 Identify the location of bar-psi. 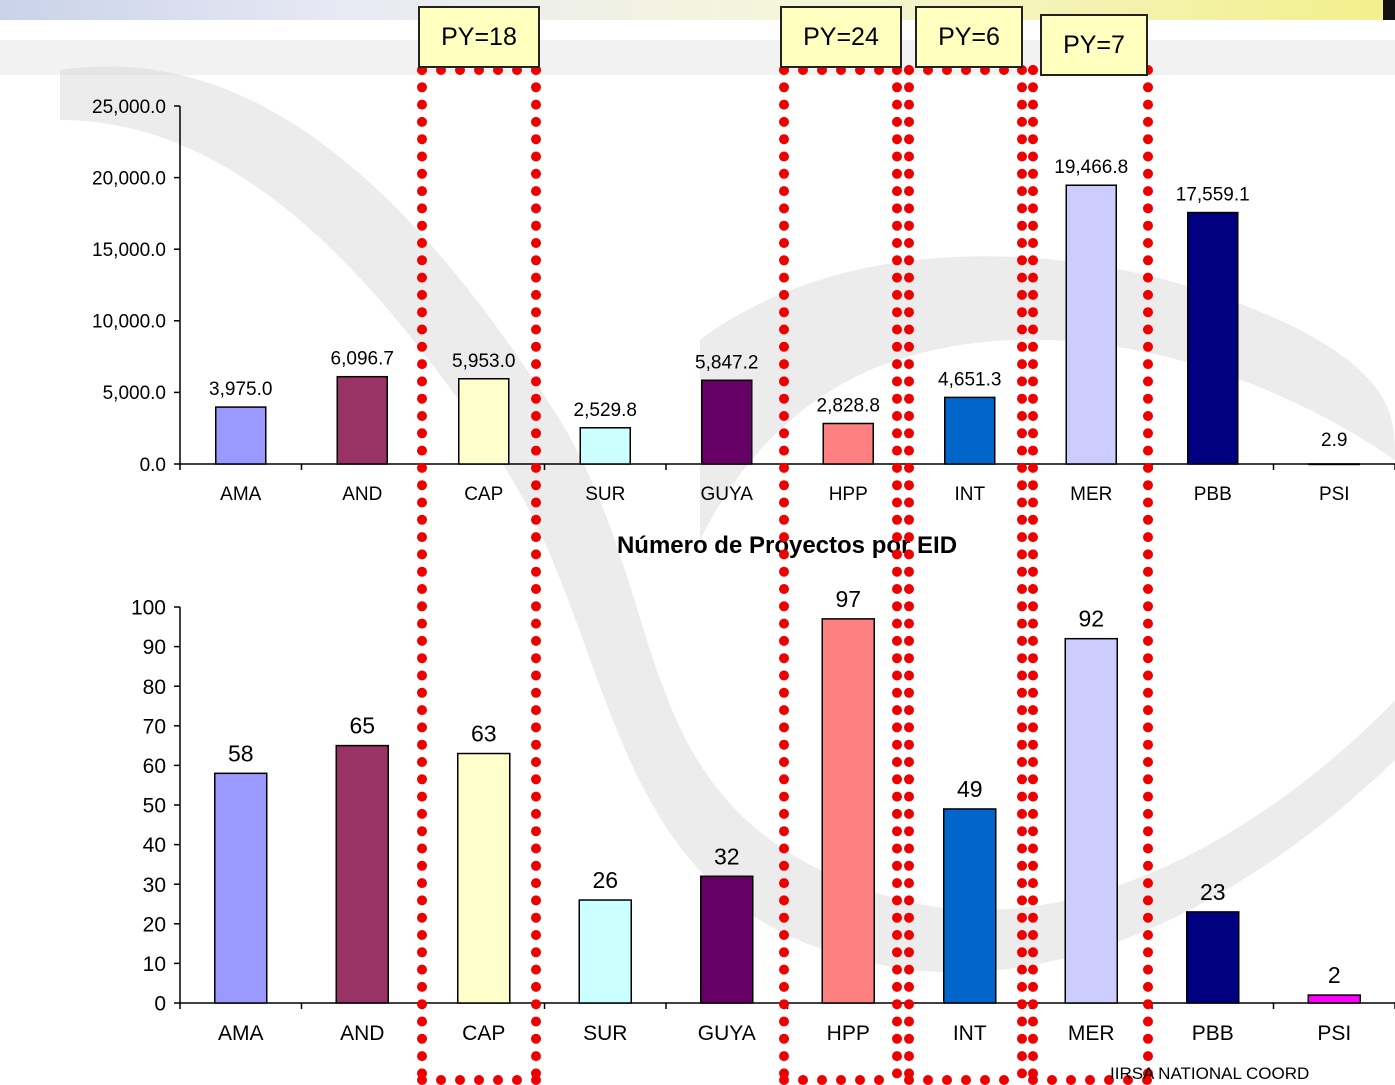
(1334, 999).